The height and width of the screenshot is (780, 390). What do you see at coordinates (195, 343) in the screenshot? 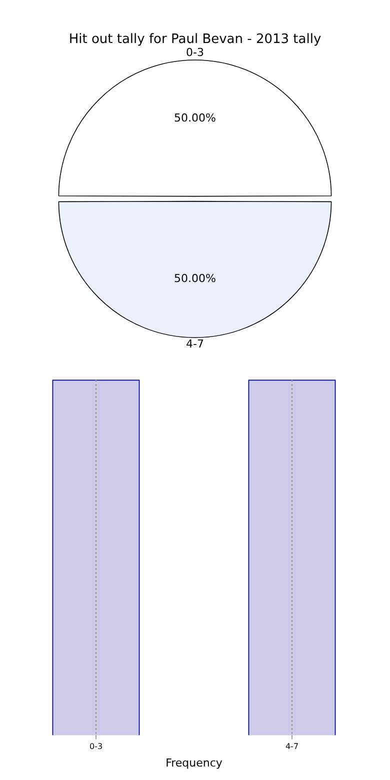
I see `slice-label: 4-7` at bounding box center [195, 343].